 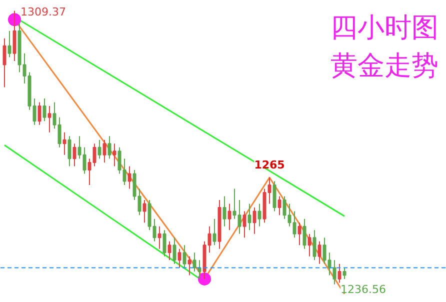 What do you see at coordinates (363, 289) in the screenshot?
I see `annotation: 1236.56` at bounding box center [363, 289].